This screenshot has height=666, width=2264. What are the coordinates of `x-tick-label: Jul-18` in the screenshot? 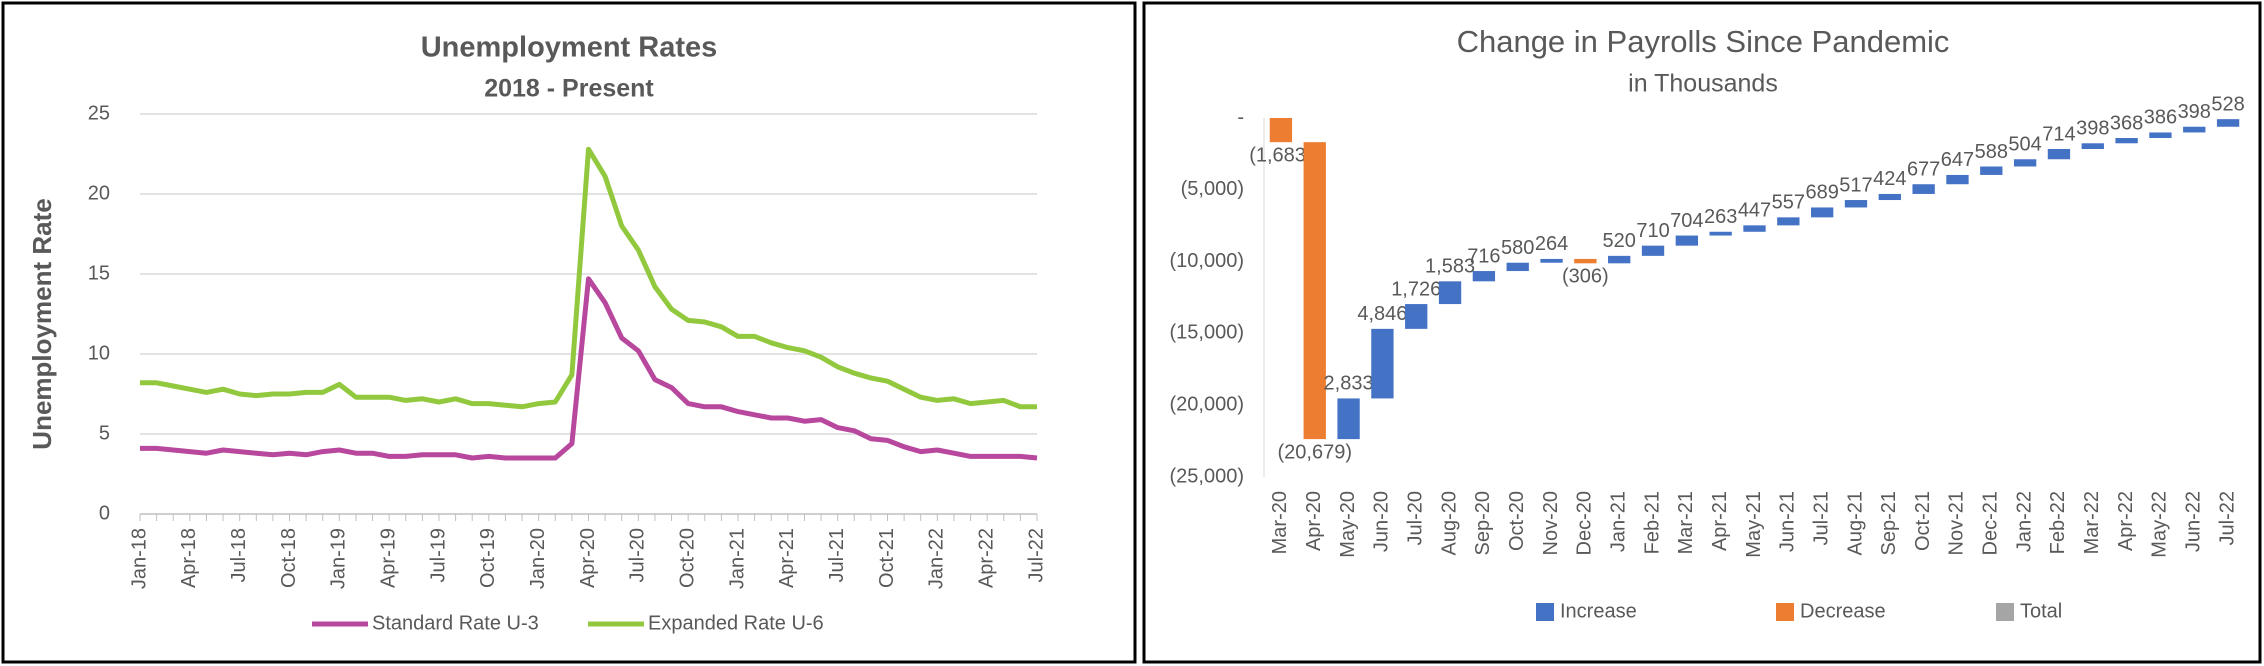 It's located at (239, 555).